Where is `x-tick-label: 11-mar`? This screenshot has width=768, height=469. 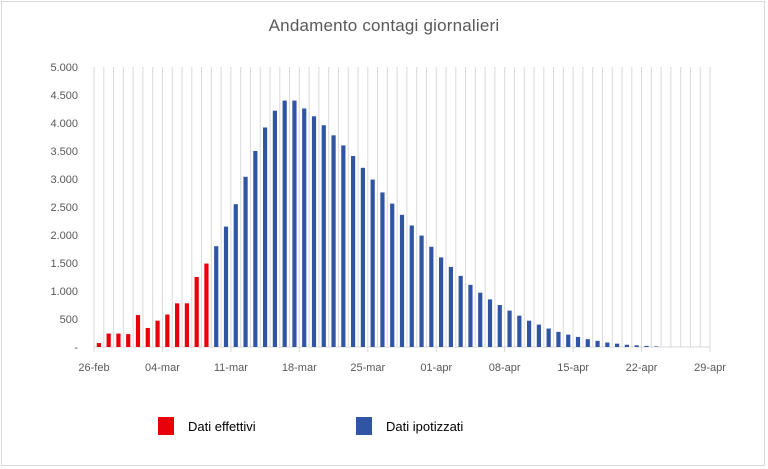
x-tick-label: 11-mar is located at coordinates (231, 368).